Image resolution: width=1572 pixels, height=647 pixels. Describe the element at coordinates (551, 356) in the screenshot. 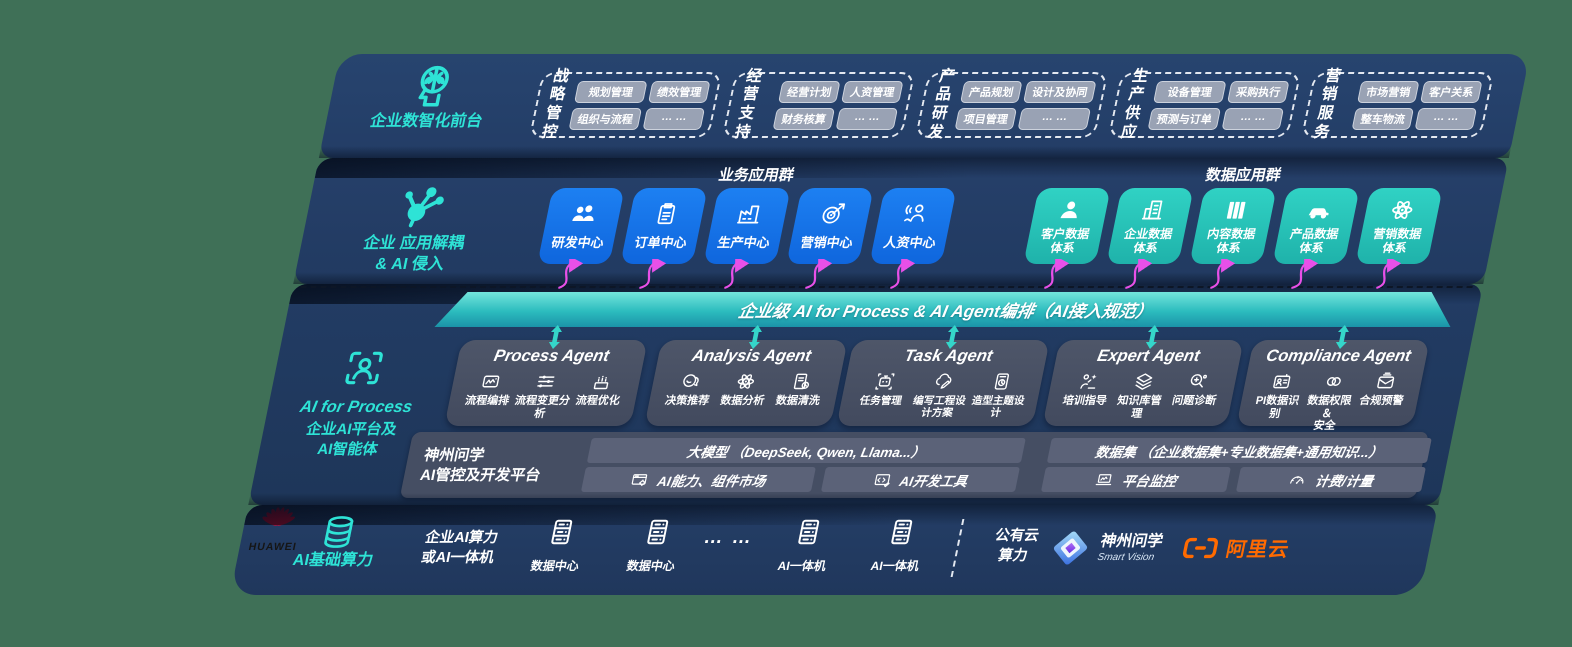

I see `agent-title: Process Agent` at that location.